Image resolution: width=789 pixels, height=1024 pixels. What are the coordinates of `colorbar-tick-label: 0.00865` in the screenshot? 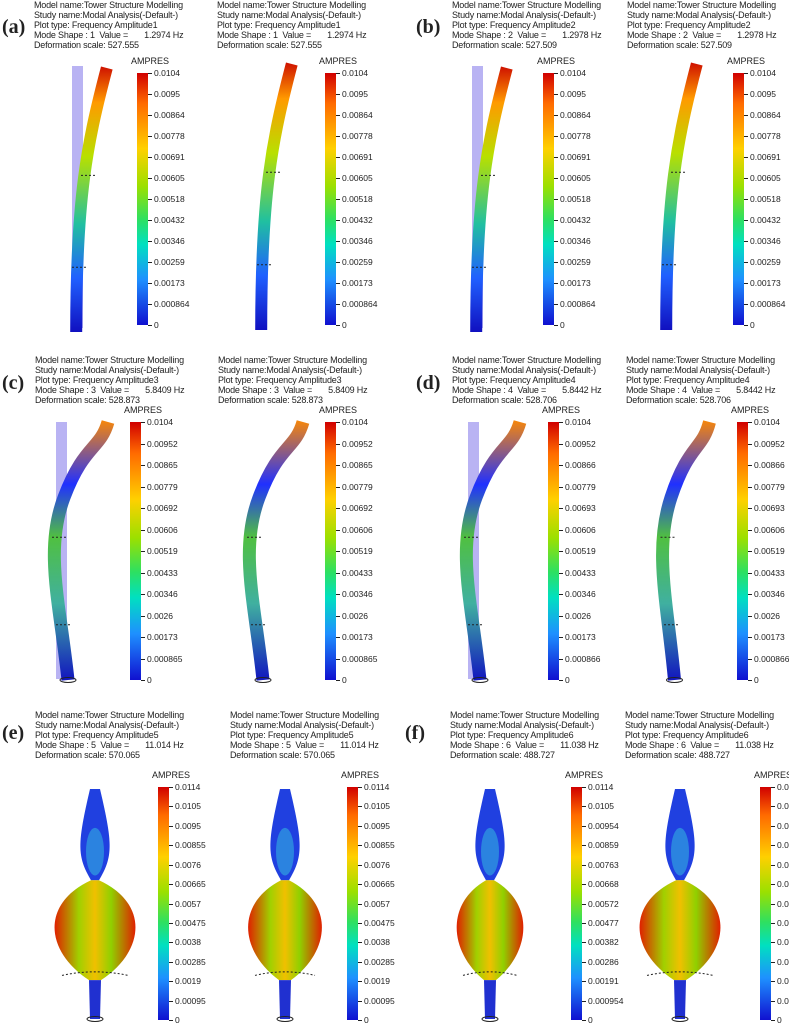 It's located at (357, 465).